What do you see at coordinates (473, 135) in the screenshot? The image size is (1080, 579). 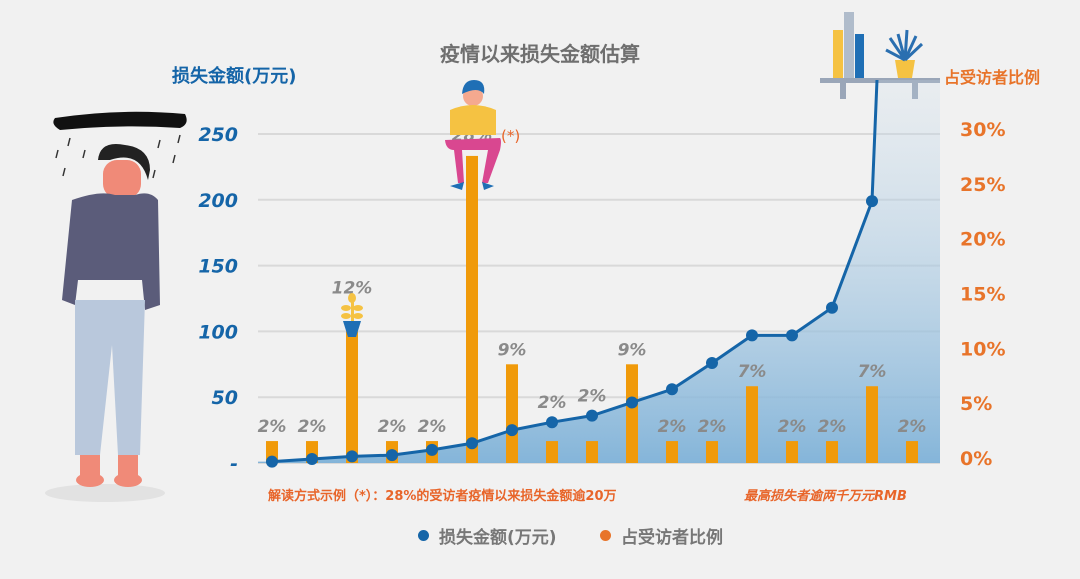 I see `sitting-person-illustration` at bounding box center [473, 135].